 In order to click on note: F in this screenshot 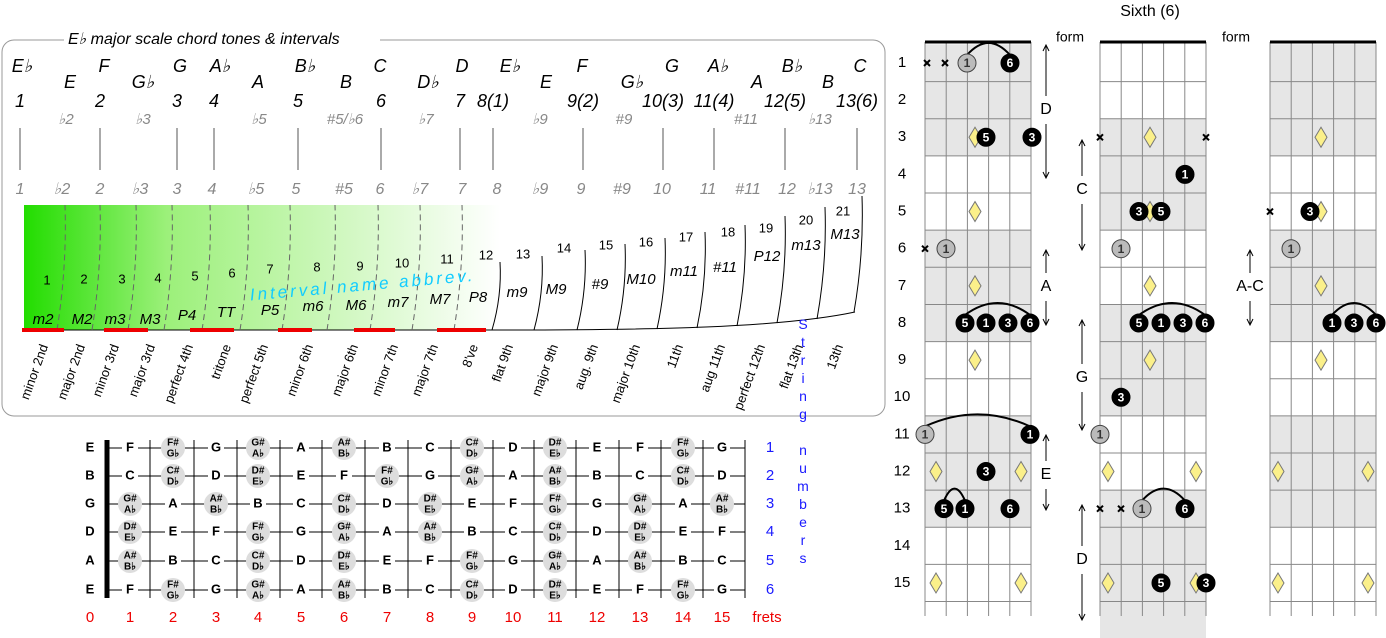, I will do `click(344, 474)`.